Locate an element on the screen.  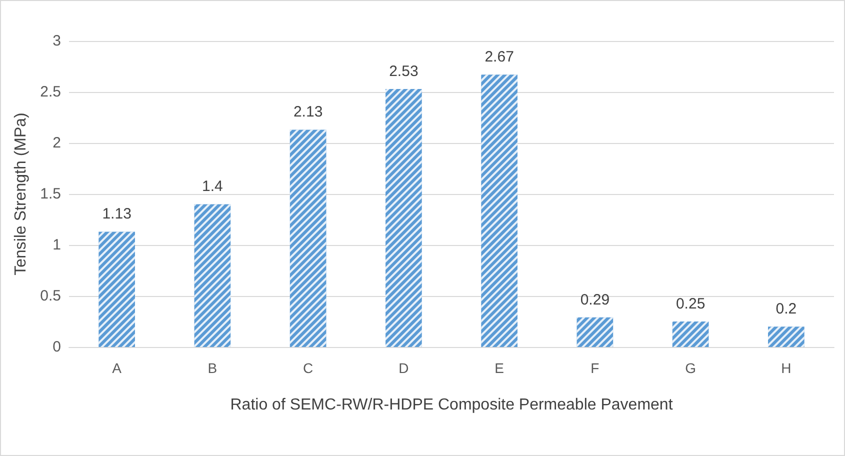
data-label: 1.4 is located at coordinates (212, 187).